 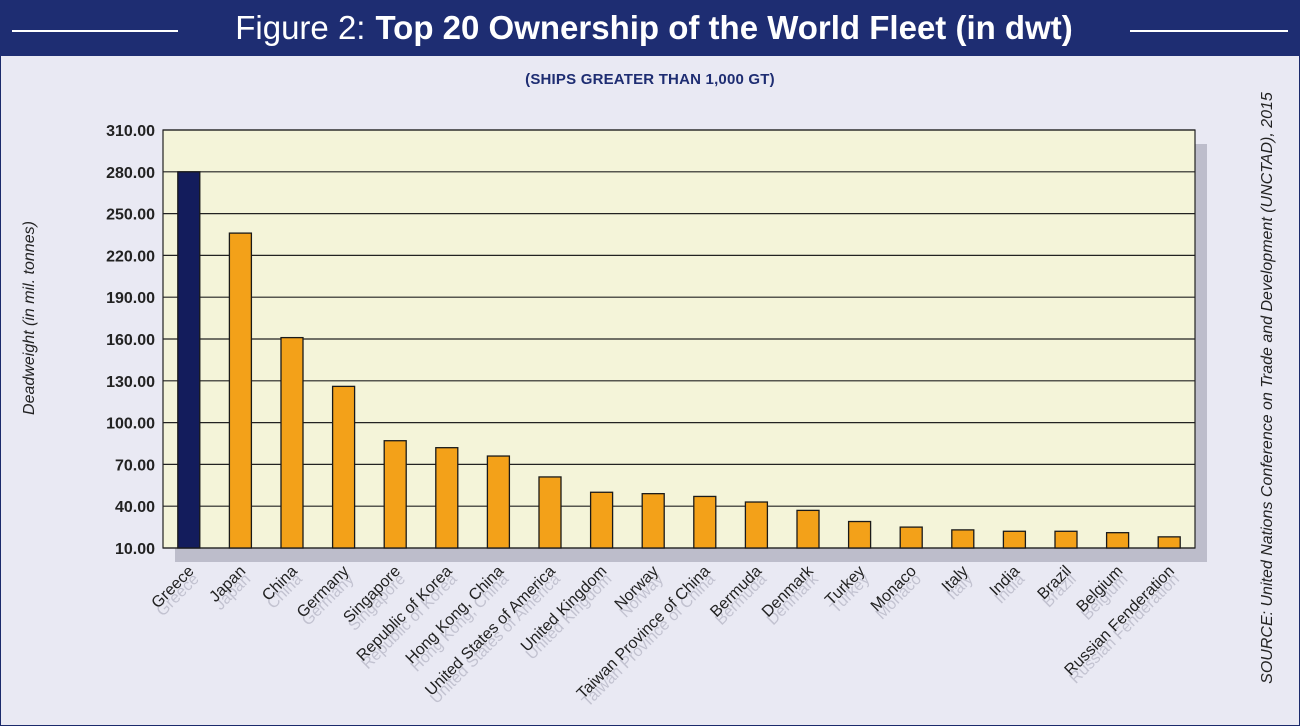 What do you see at coordinates (300, 27) in the screenshot?
I see `figure-number: Figure 2:` at bounding box center [300, 27].